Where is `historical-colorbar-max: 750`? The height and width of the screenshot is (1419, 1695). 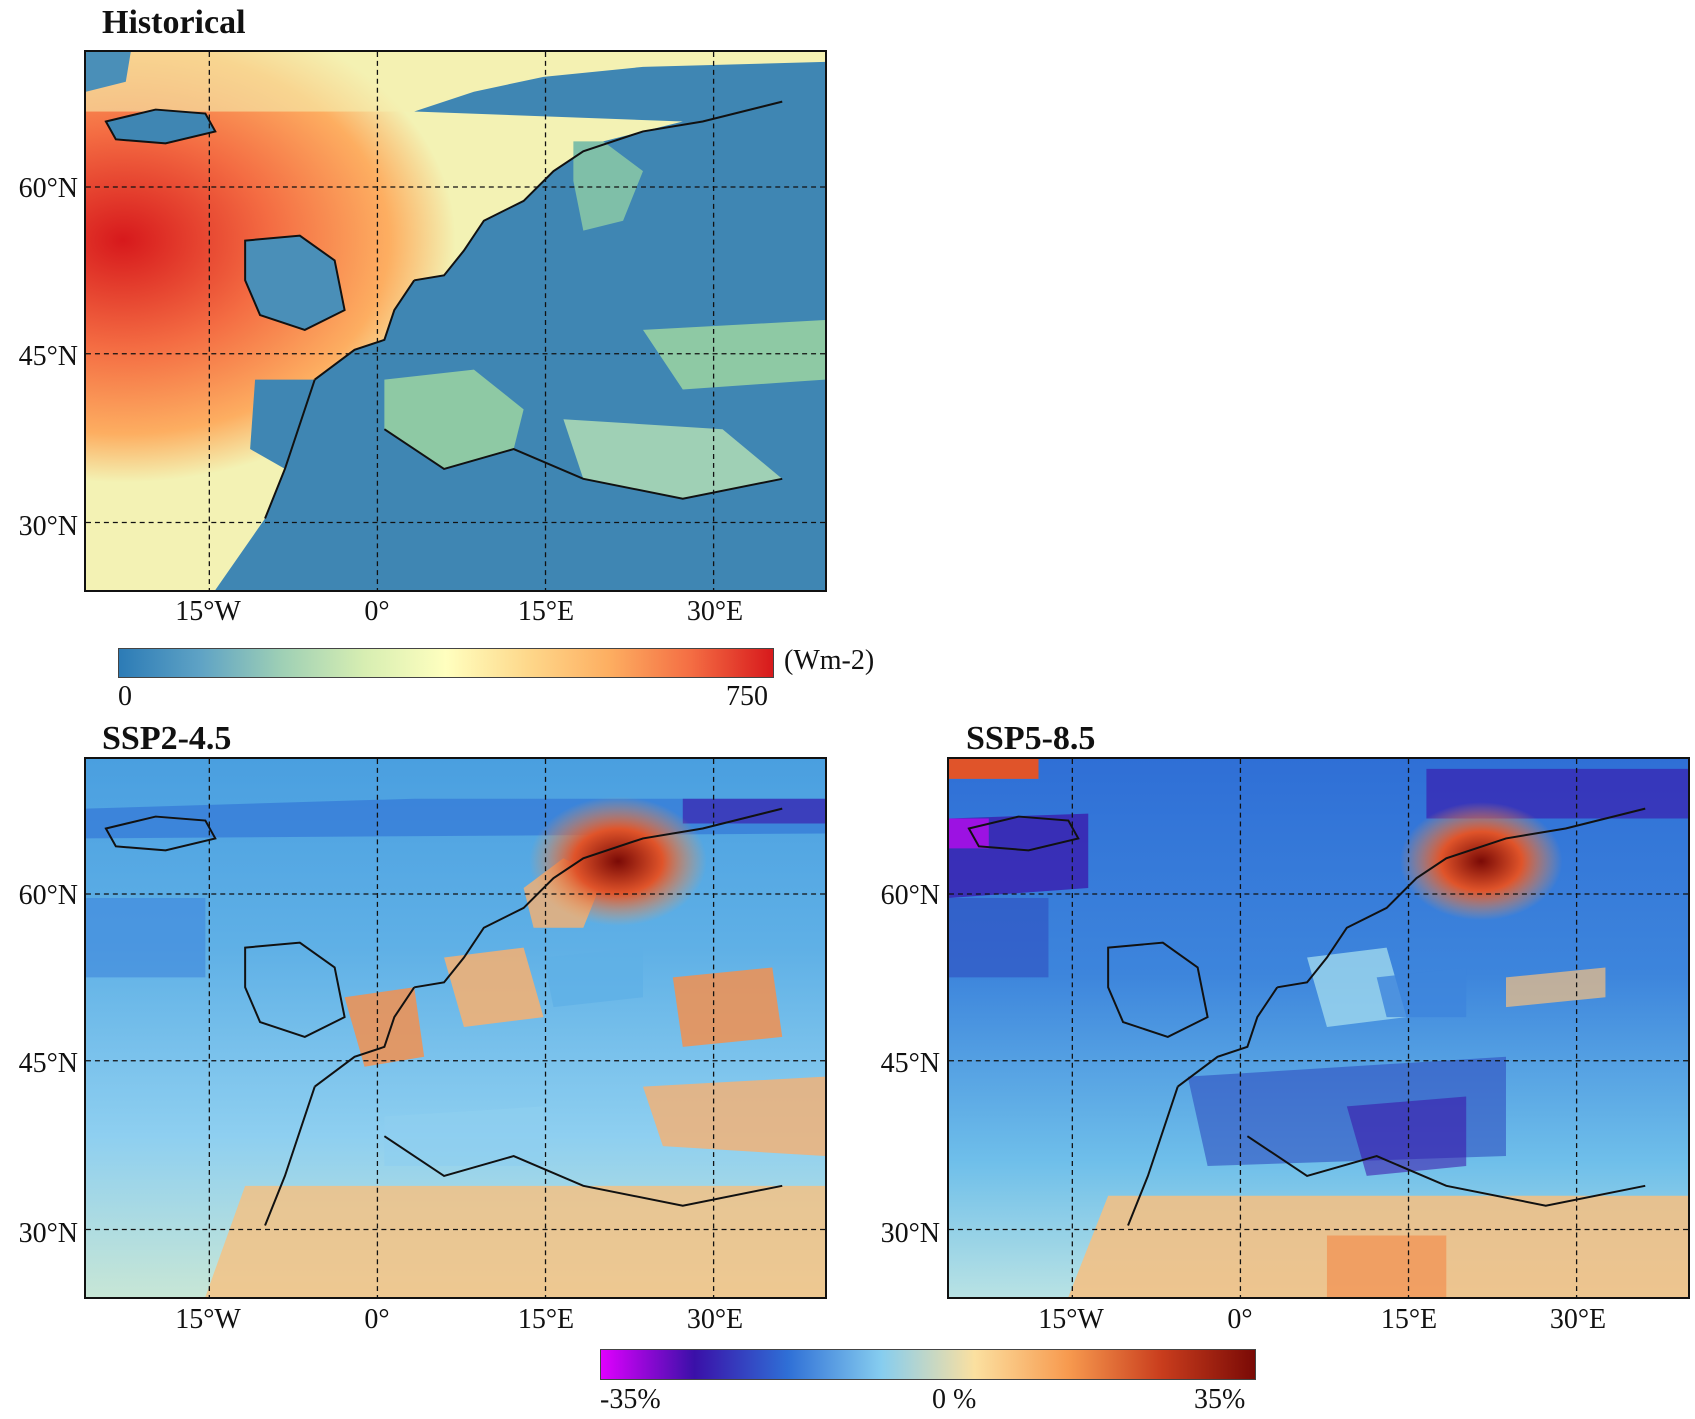
historical-colorbar-max: 750 is located at coordinates (747, 696).